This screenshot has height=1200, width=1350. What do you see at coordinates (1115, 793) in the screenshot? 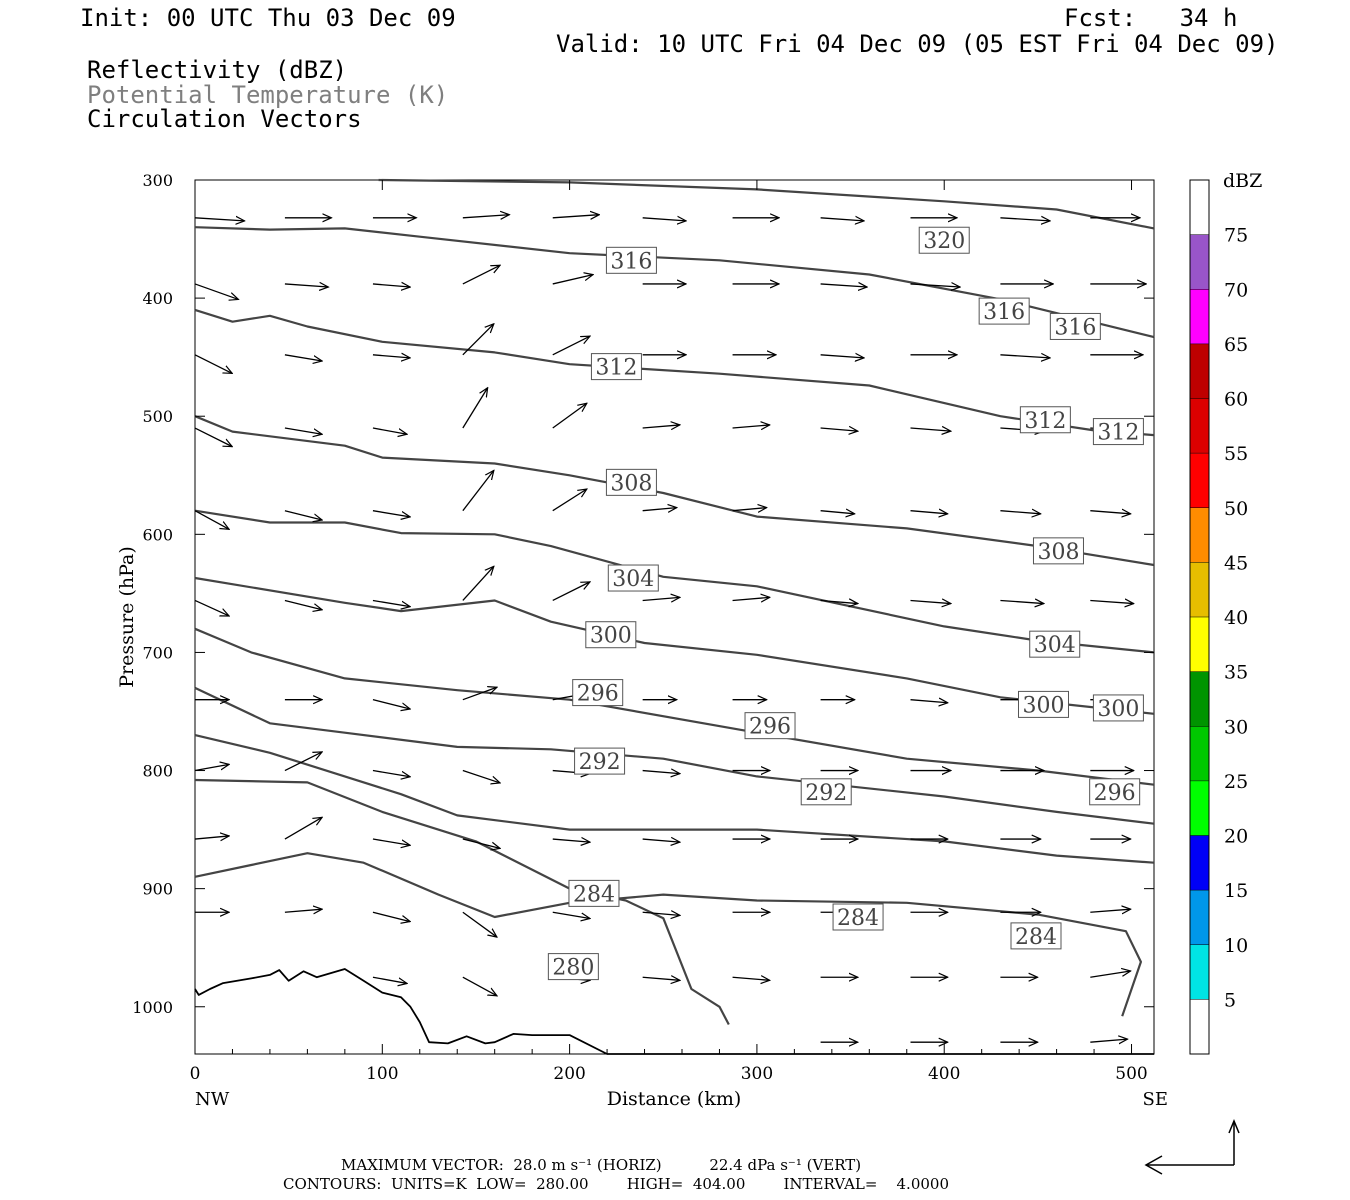
I see `contour-label: 296` at bounding box center [1115, 793].